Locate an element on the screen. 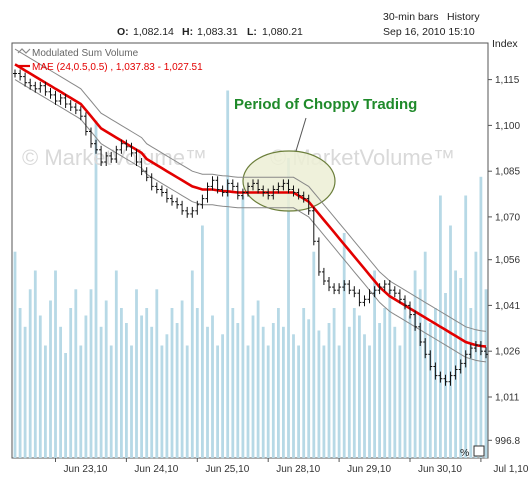  y-tick-label: 1,026 is located at coordinates (507, 352).